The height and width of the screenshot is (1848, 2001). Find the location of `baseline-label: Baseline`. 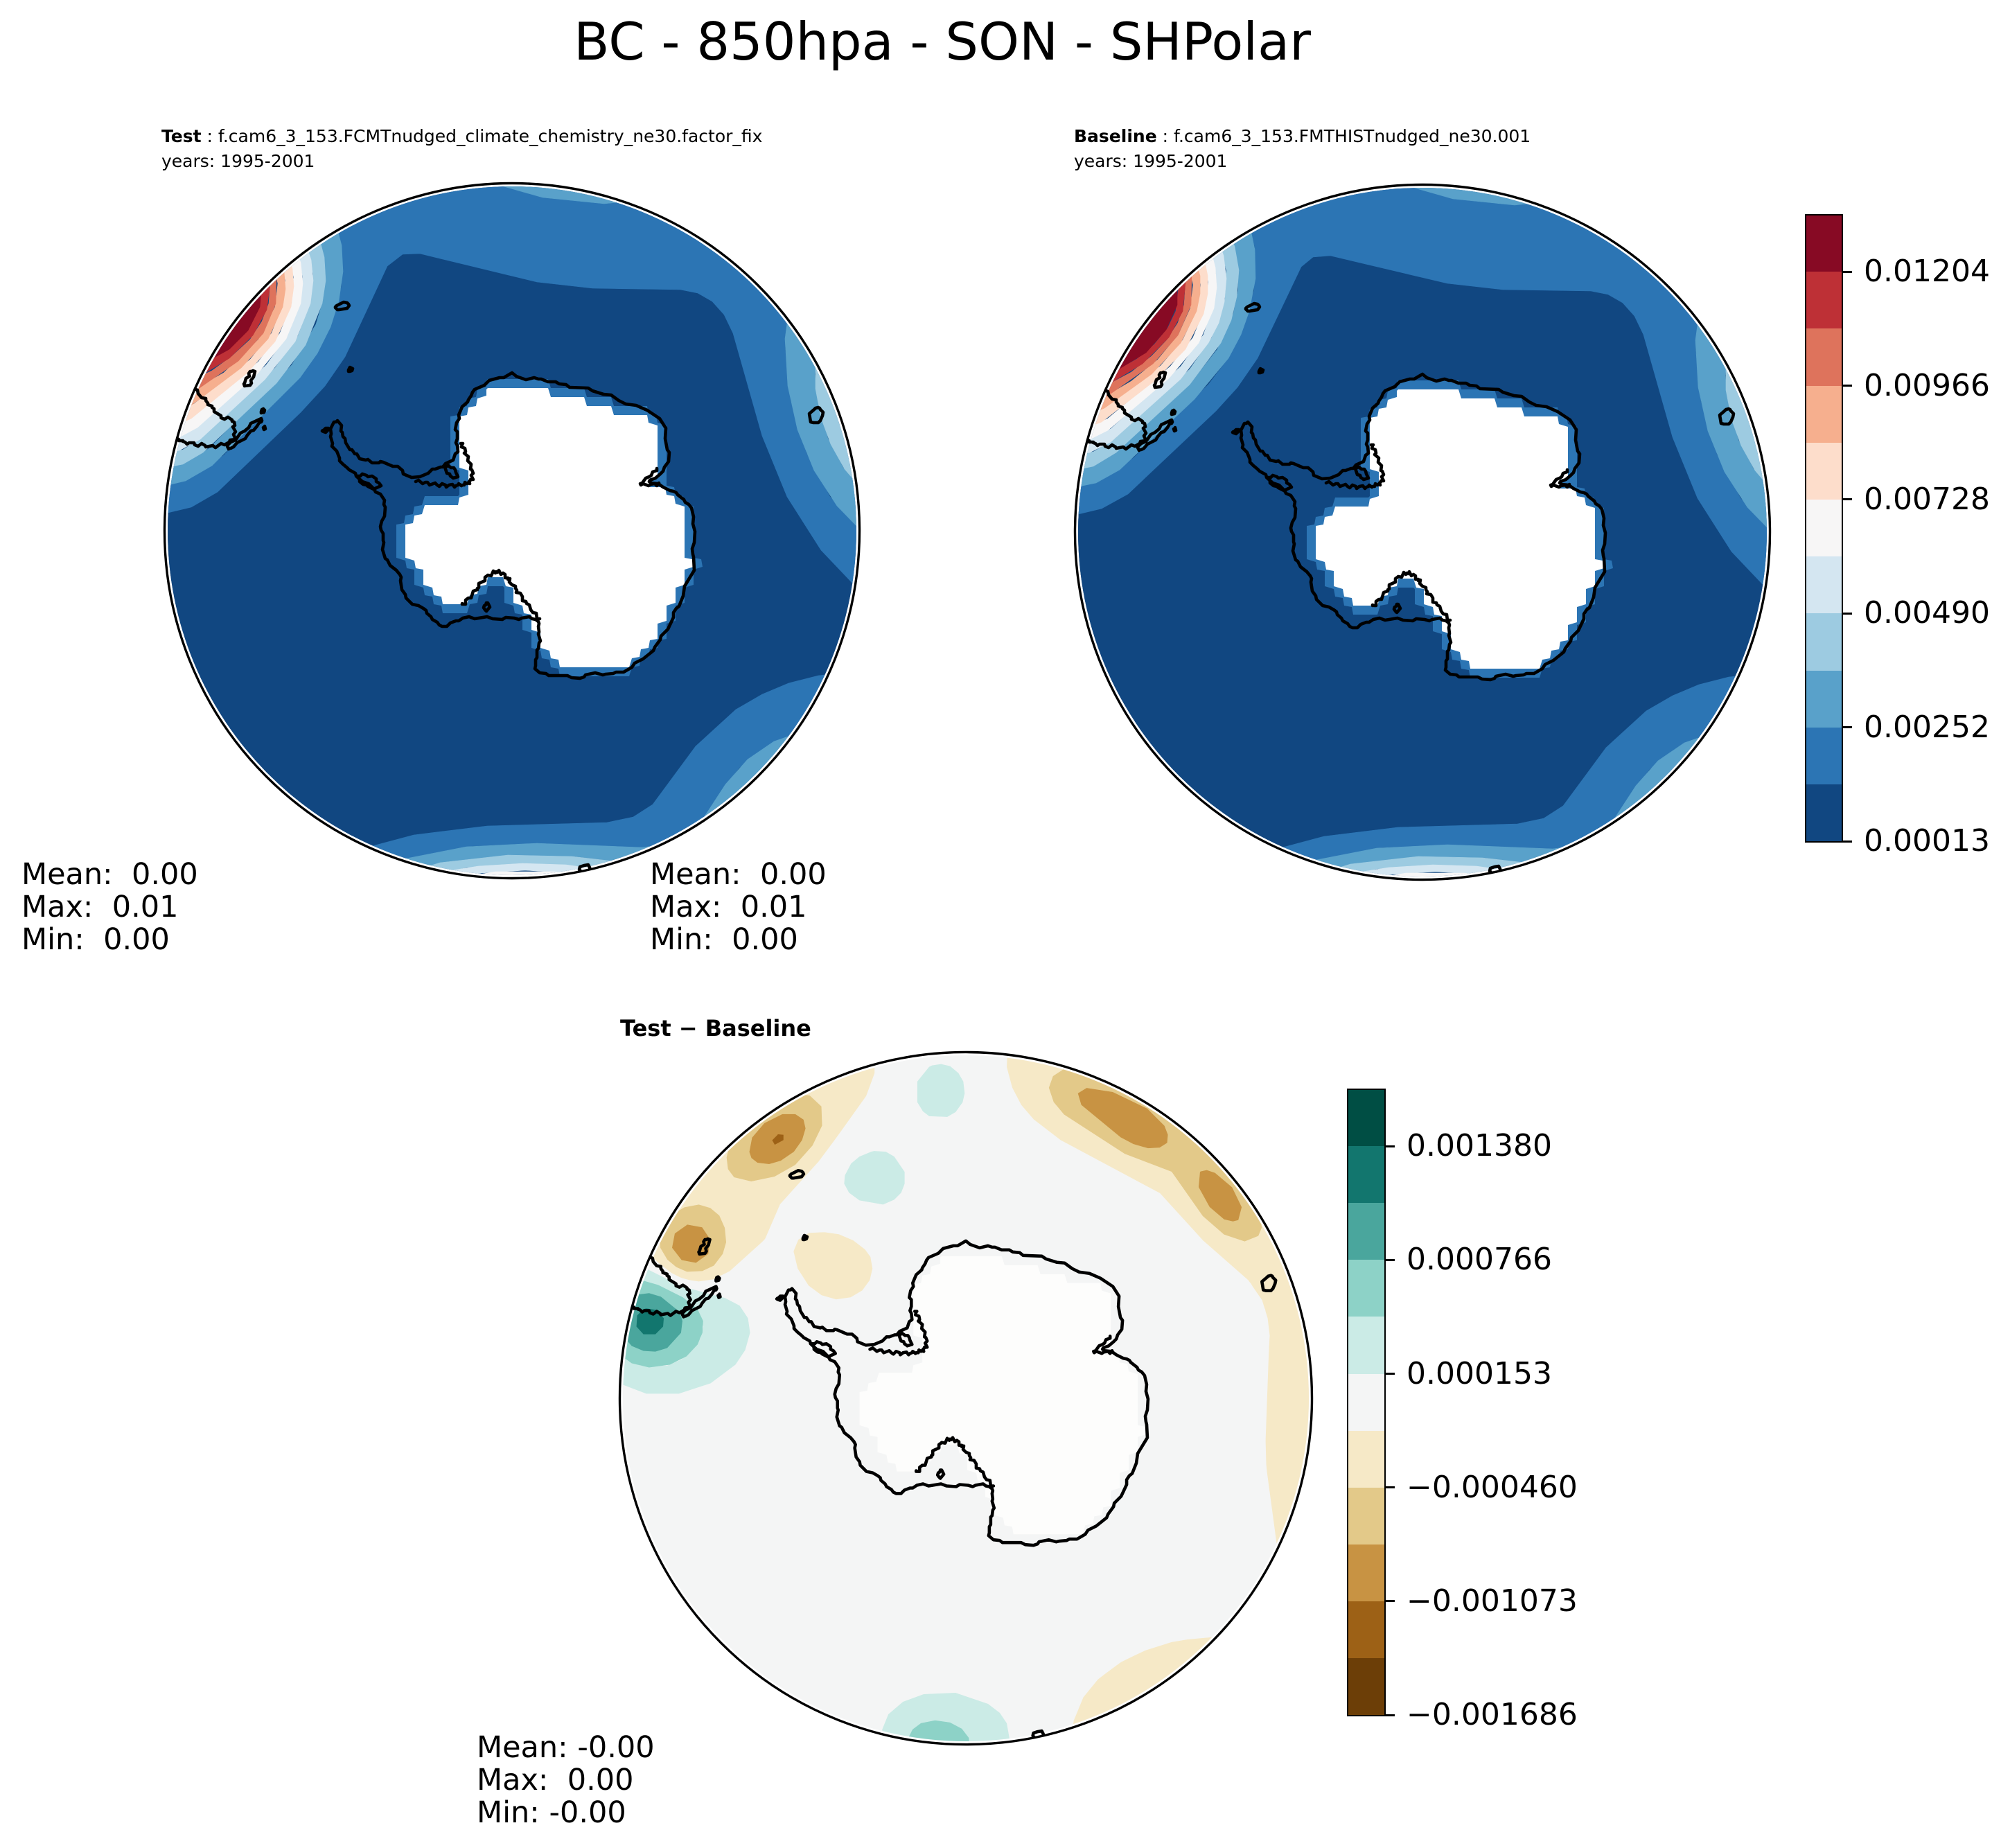

baseline-label: Baseline is located at coordinates (1116, 136).